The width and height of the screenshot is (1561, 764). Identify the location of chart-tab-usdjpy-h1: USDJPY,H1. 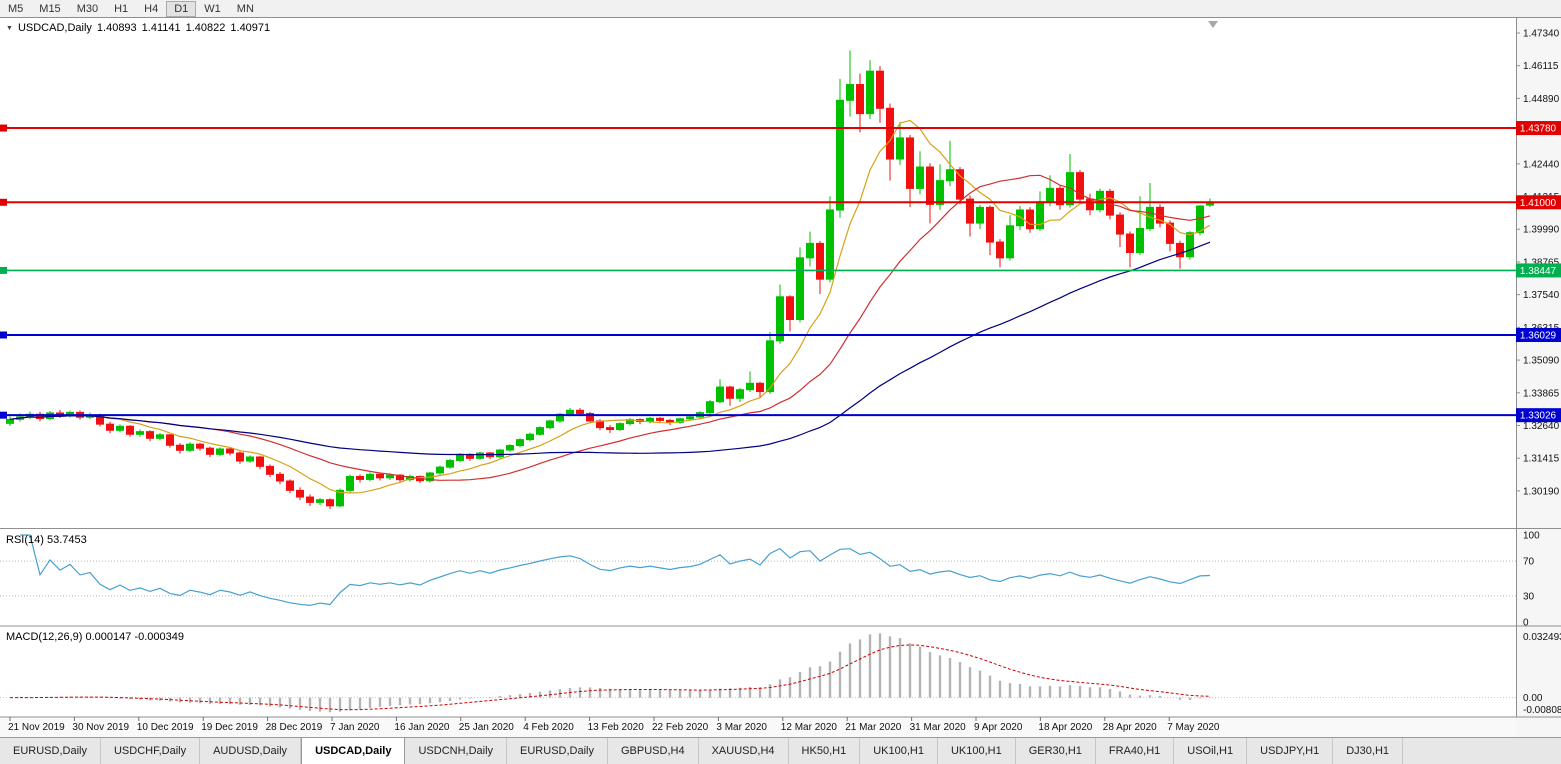
(1290, 751).